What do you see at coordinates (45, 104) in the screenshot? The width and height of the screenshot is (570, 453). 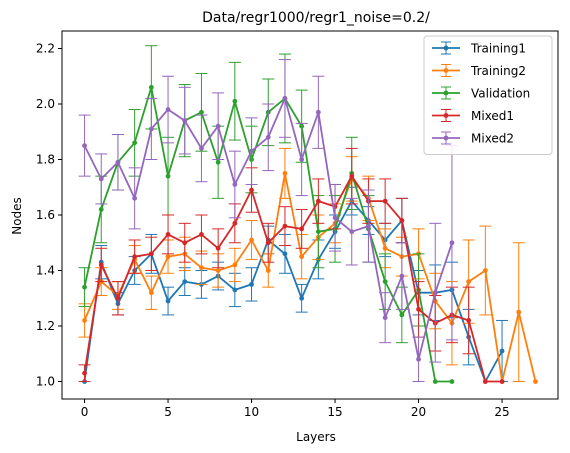 I see `y-tick-label: 2.0` at bounding box center [45, 104].